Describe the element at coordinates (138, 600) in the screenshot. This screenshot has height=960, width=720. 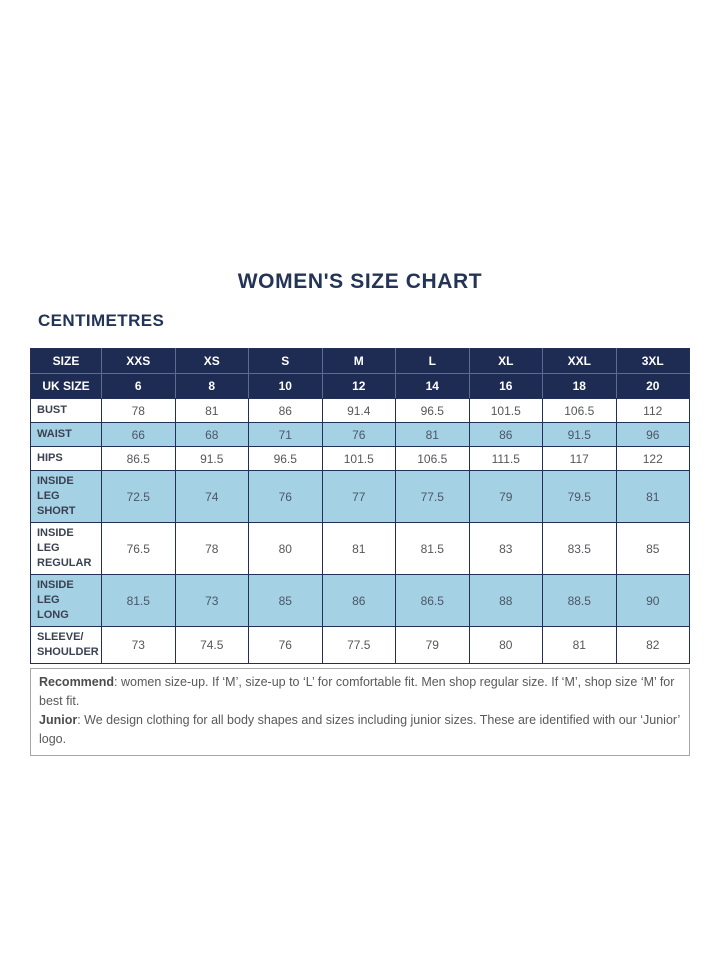
I see `measurement-value: 81.5` at that location.